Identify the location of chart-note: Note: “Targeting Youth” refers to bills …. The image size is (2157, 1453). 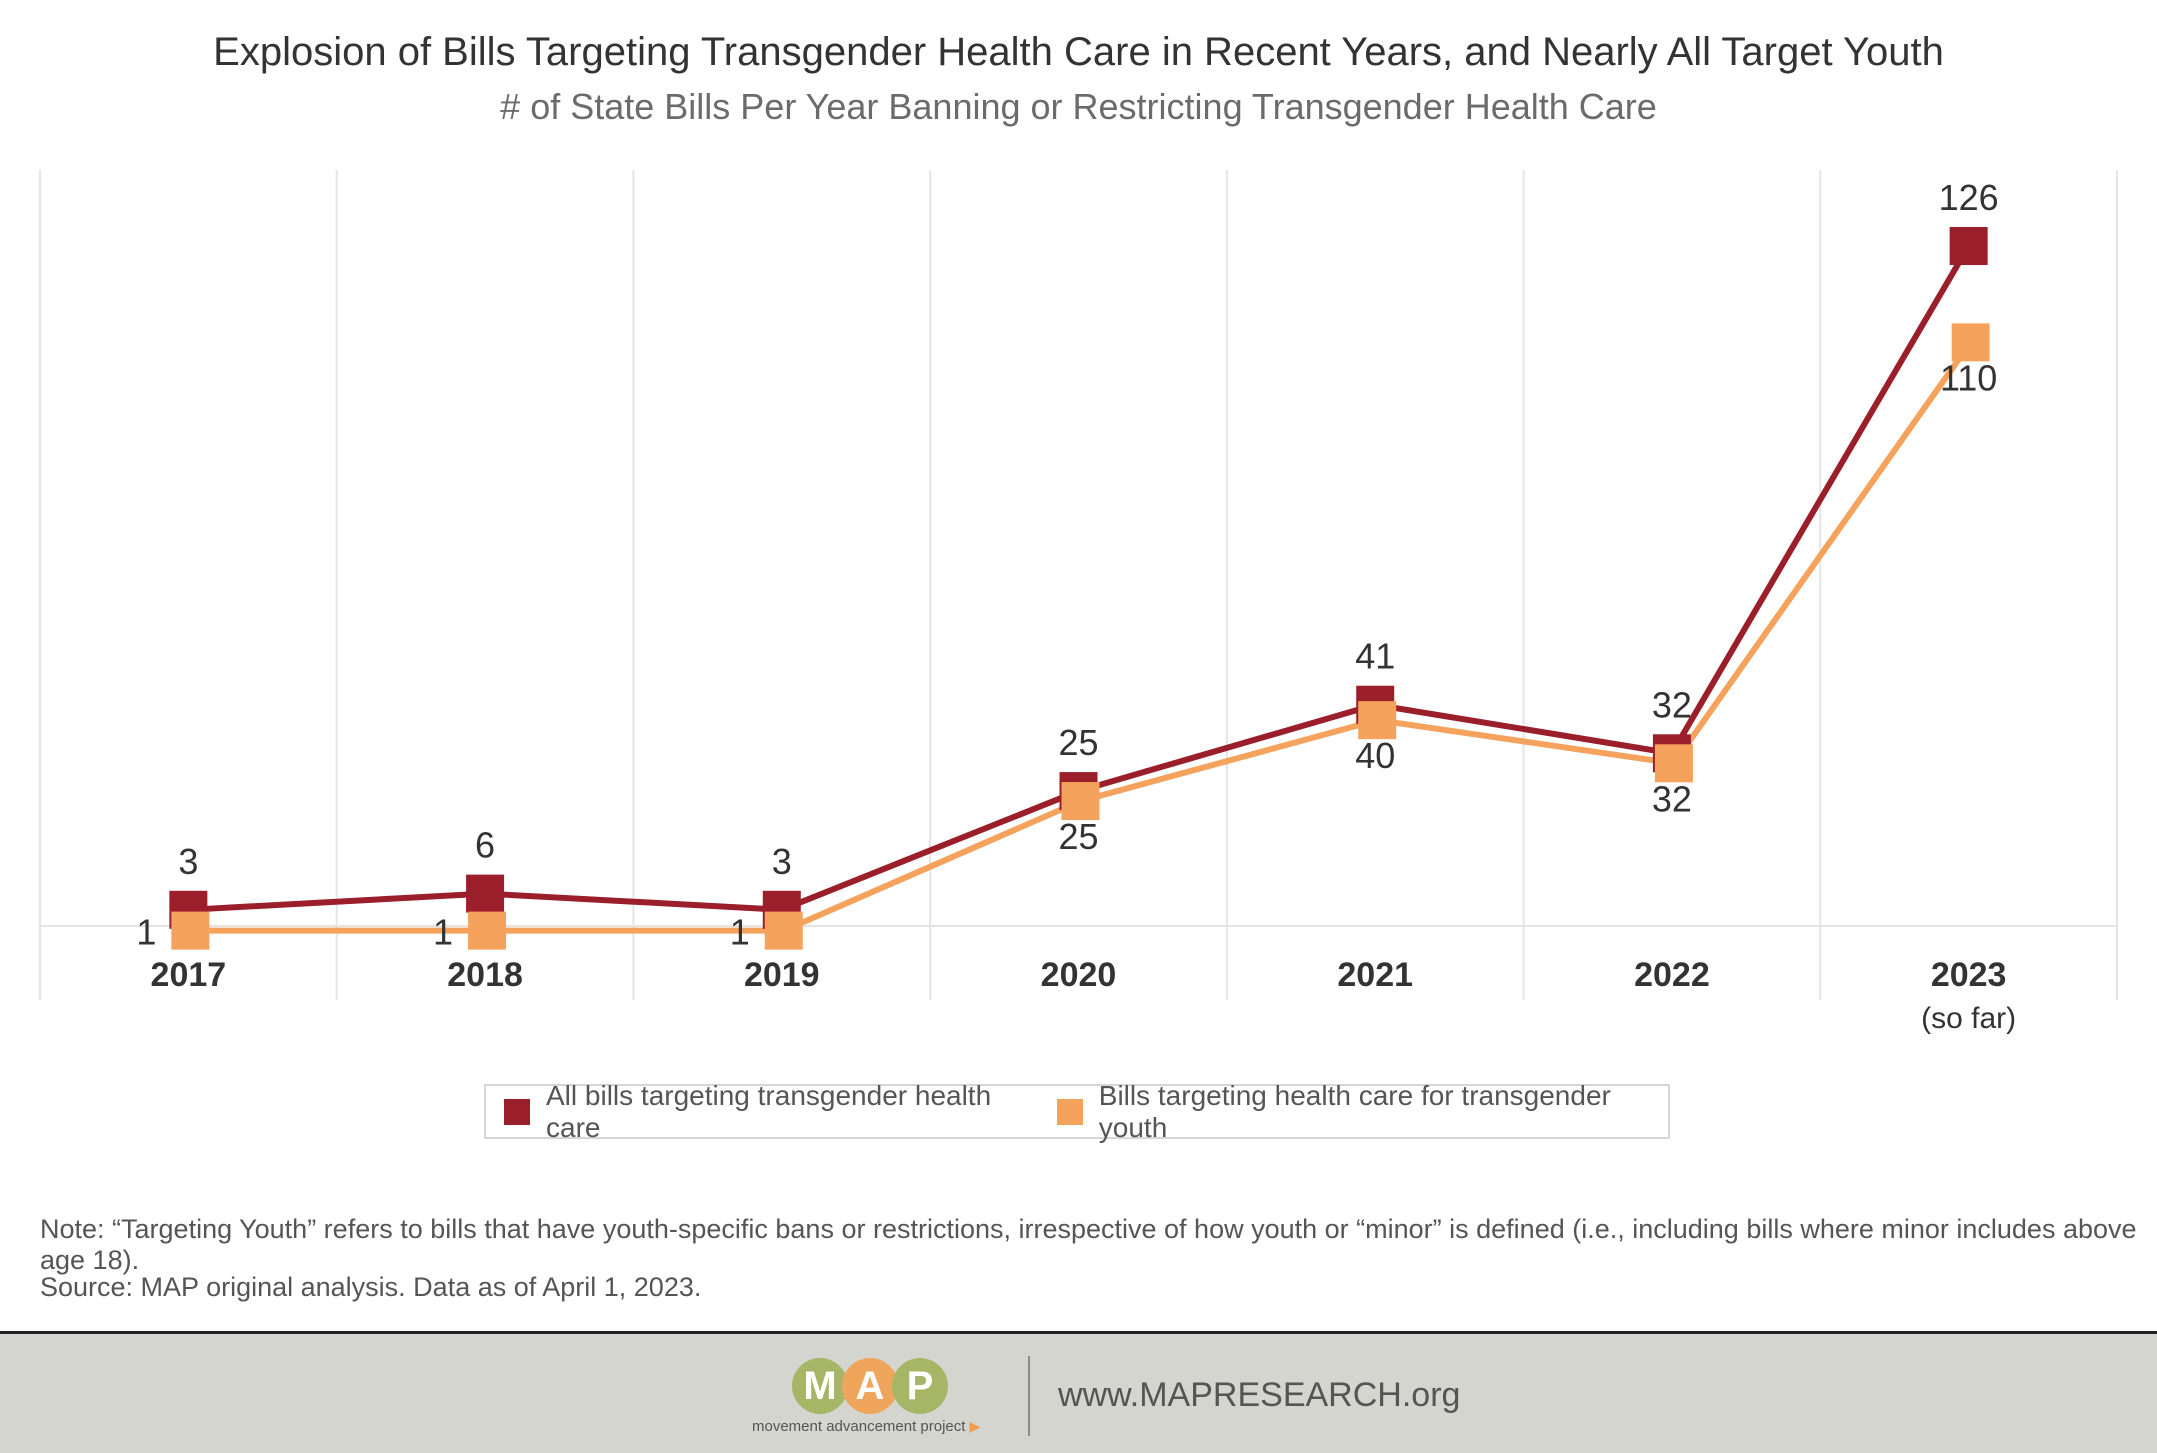
(1088, 1244).